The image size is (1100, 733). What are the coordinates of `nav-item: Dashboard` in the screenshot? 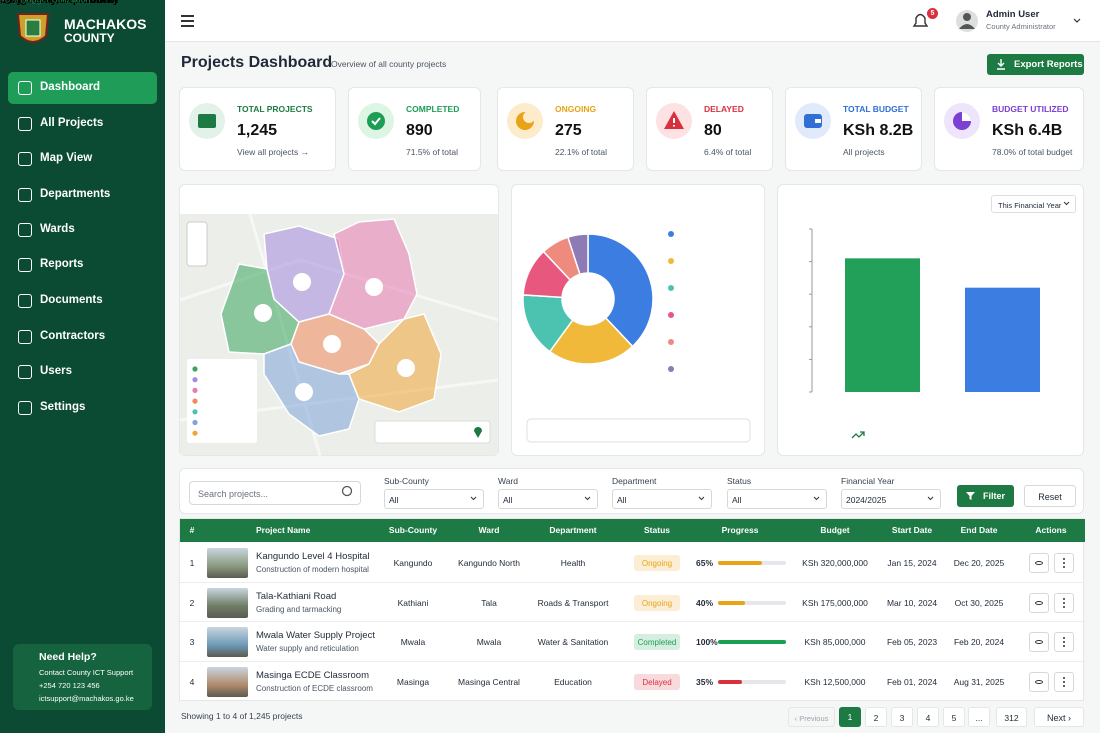 It's located at (82, 88).